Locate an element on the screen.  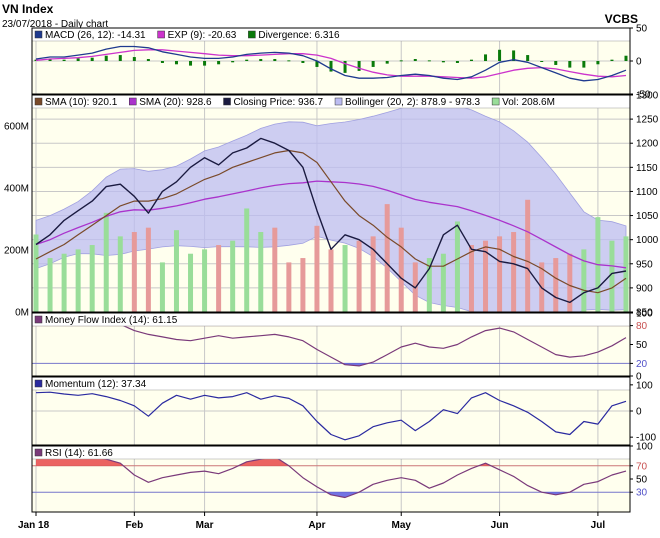
price-panel-legend-label-0: SMA (10): 920.1 is located at coordinates (81, 102).